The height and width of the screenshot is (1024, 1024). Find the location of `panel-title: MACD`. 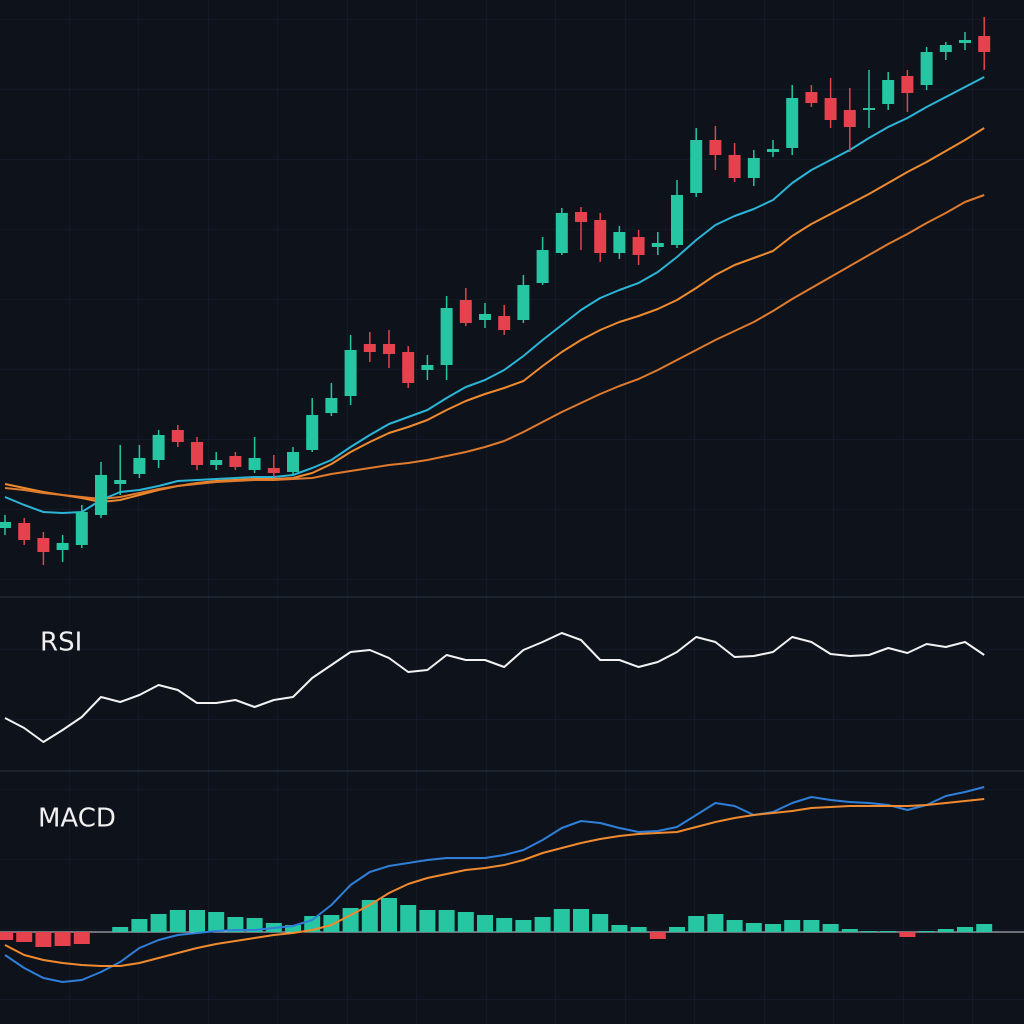

panel-title: MACD is located at coordinates (77, 819).